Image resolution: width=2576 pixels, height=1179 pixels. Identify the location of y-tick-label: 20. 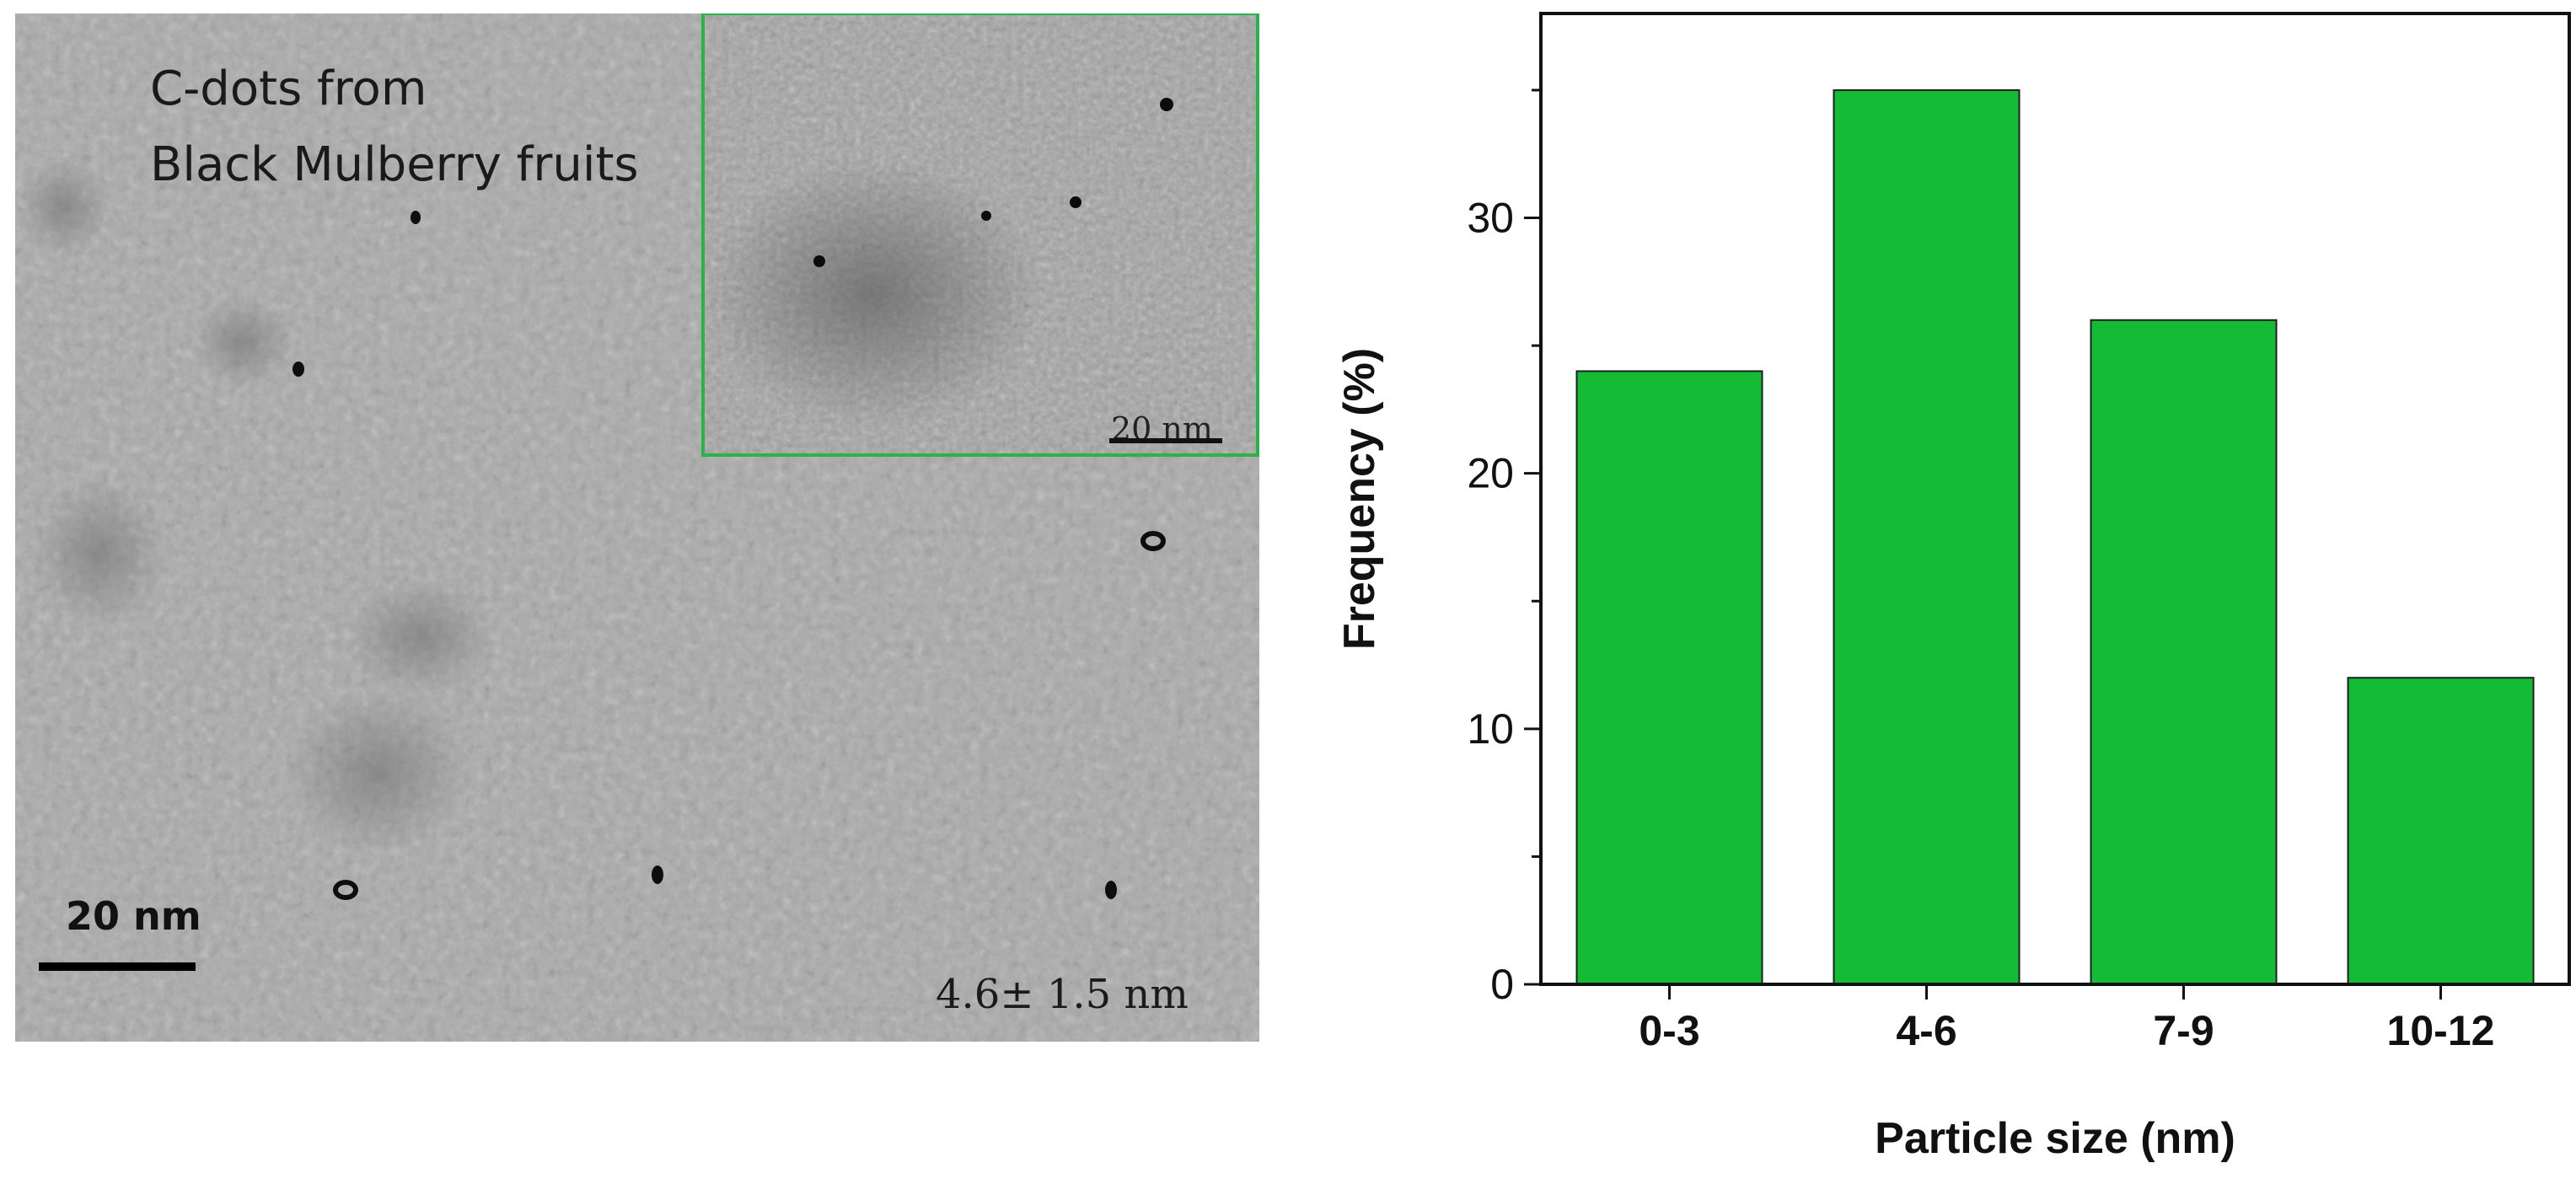
(1490, 473).